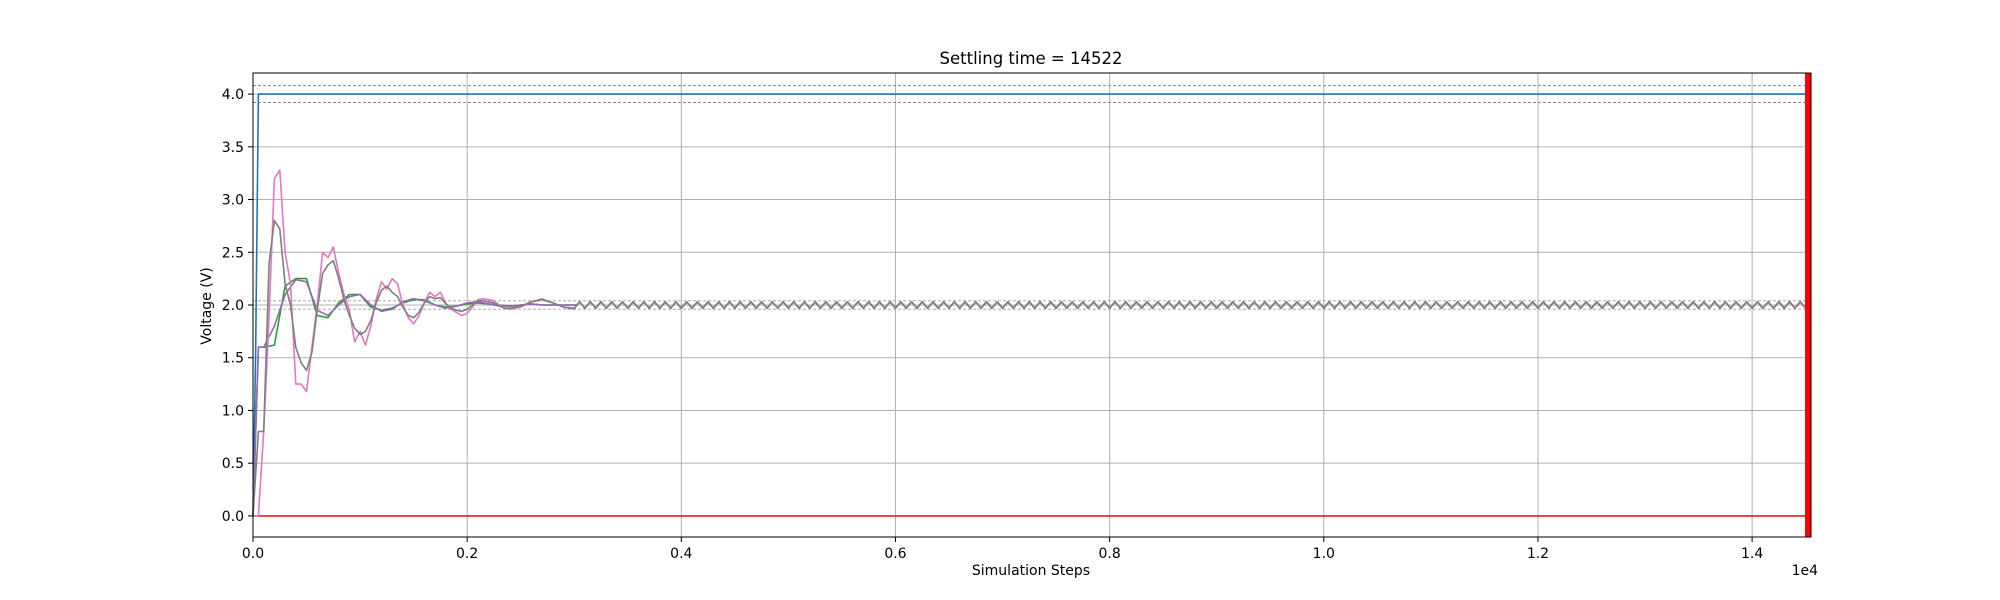 This screenshot has height=600, width=2000. Describe the element at coordinates (233, 359) in the screenshot. I see `y-tick-label: 1.5` at that location.